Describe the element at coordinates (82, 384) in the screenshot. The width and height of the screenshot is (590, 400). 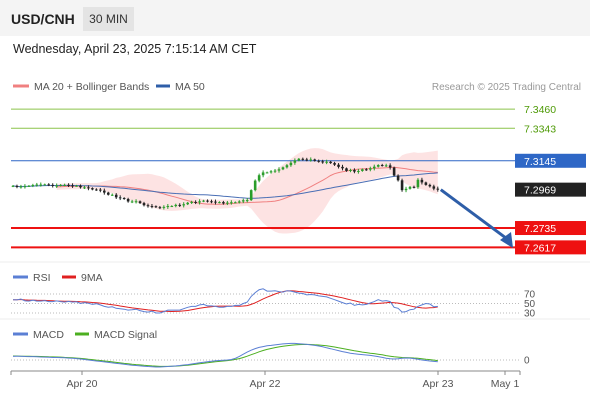
I see `time-tick-label: Apr 20` at that location.